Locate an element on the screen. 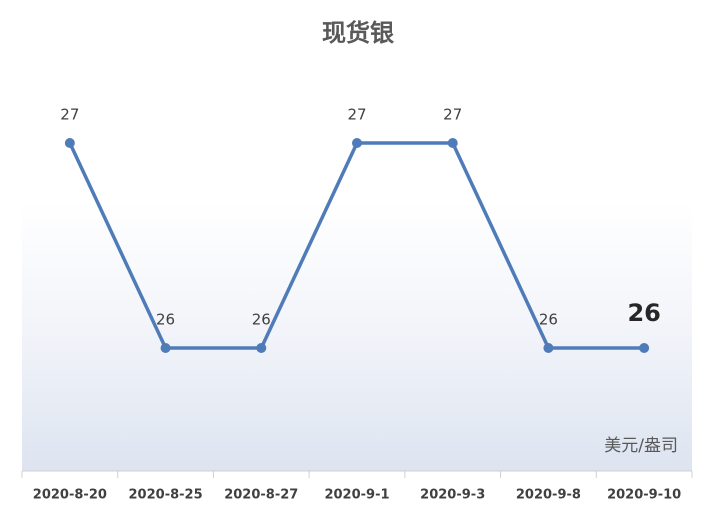 This screenshot has height=532, width=716. x-tick-label: 2020-8-27 is located at coordinates (261, 495).